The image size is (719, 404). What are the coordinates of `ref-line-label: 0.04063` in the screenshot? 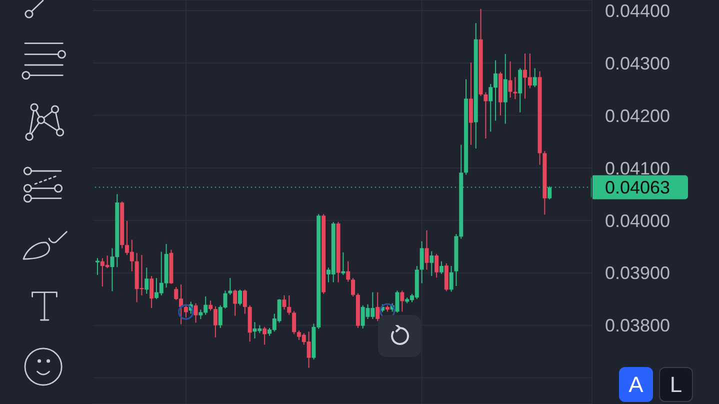 It's located at (637, 187).